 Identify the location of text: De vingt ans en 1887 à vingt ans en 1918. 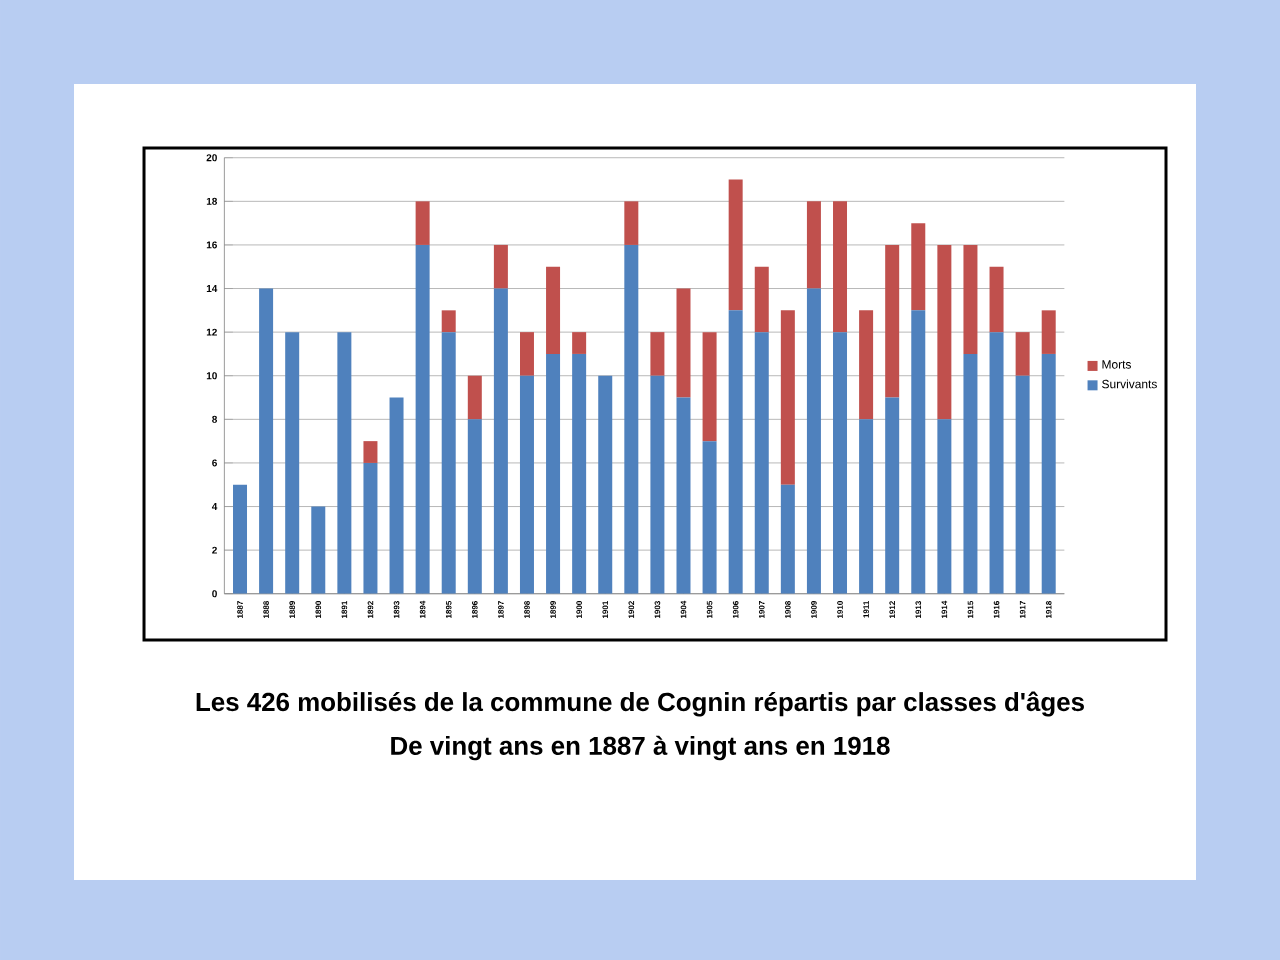
(640, 748).